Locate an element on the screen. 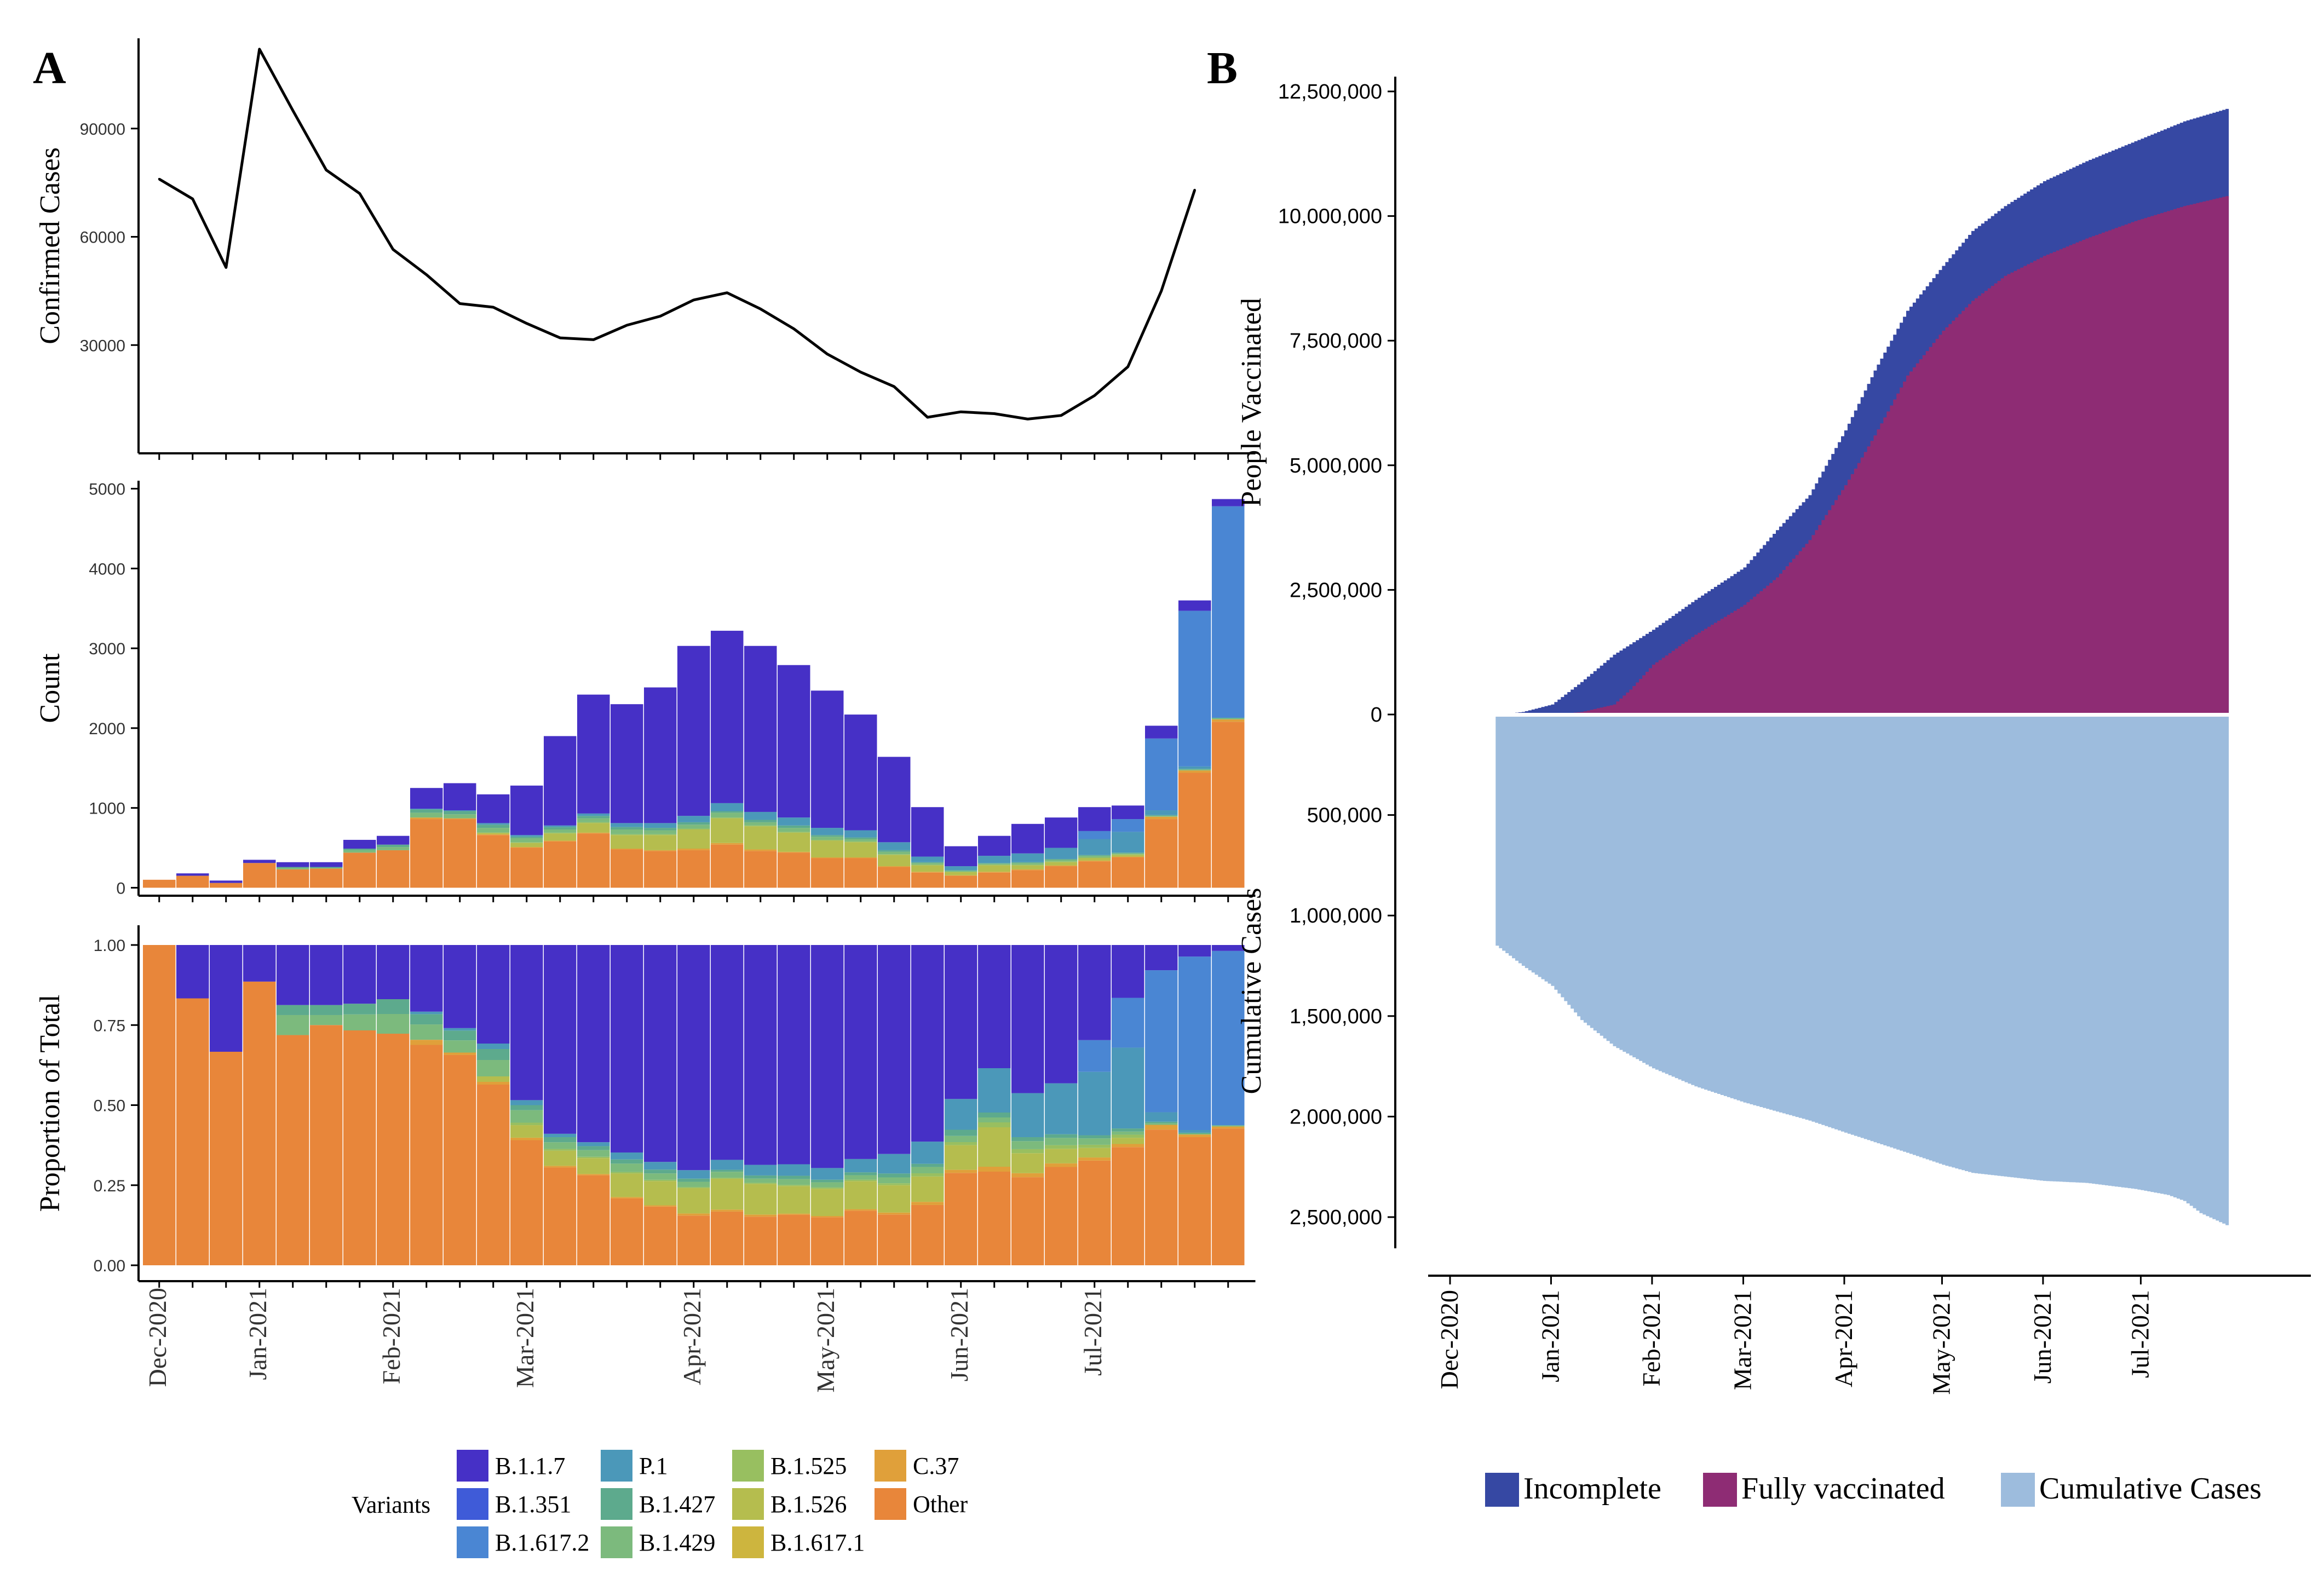  panel-a-x-tick-label: Dec-2020 is located at coordinates (157, 1337).